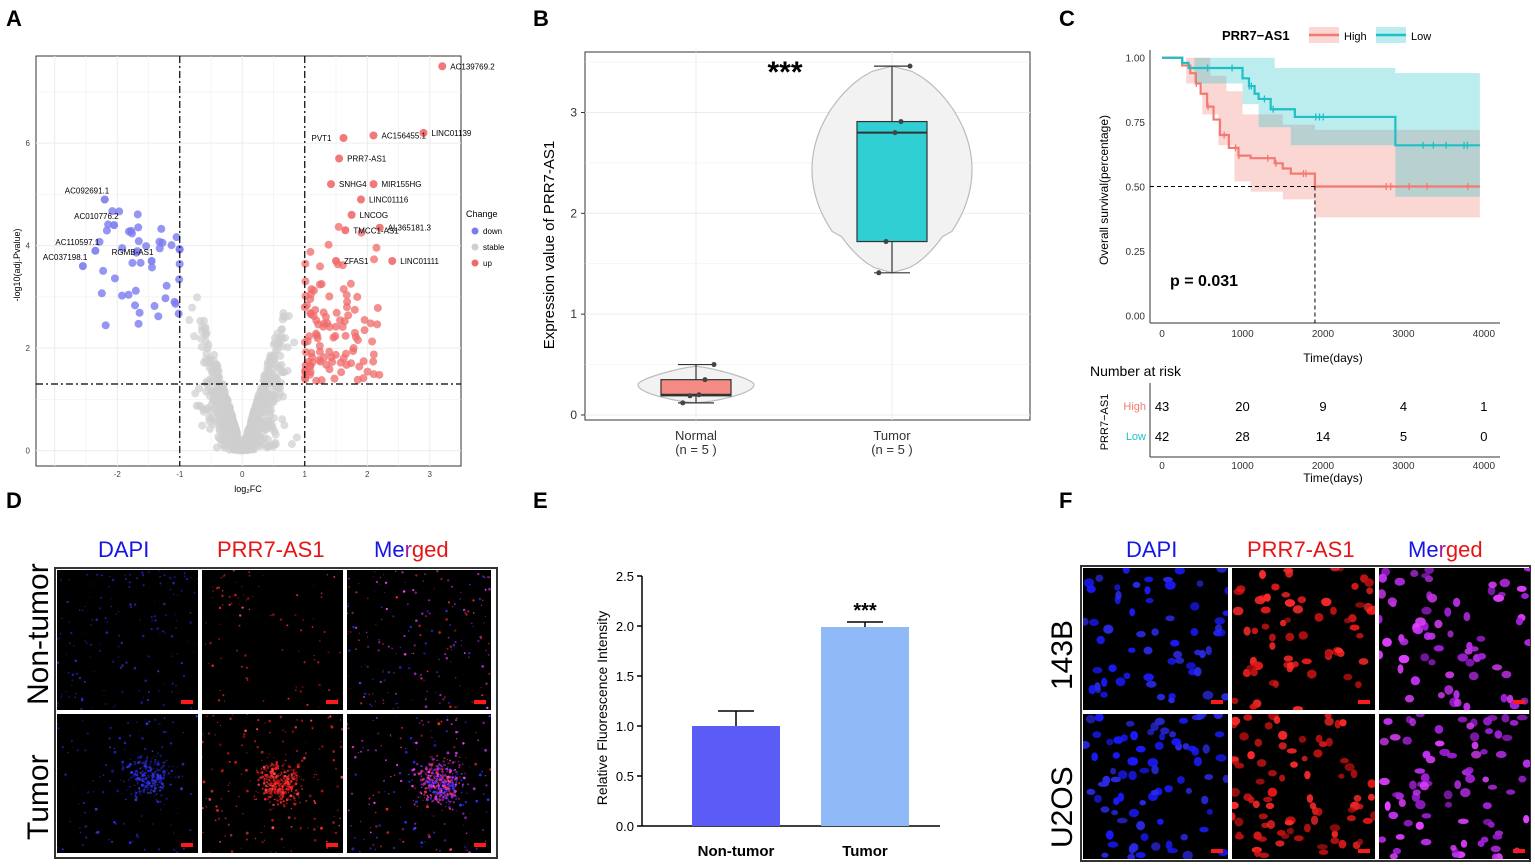  I want to click on panel-label-d: D, so click(14, 500).